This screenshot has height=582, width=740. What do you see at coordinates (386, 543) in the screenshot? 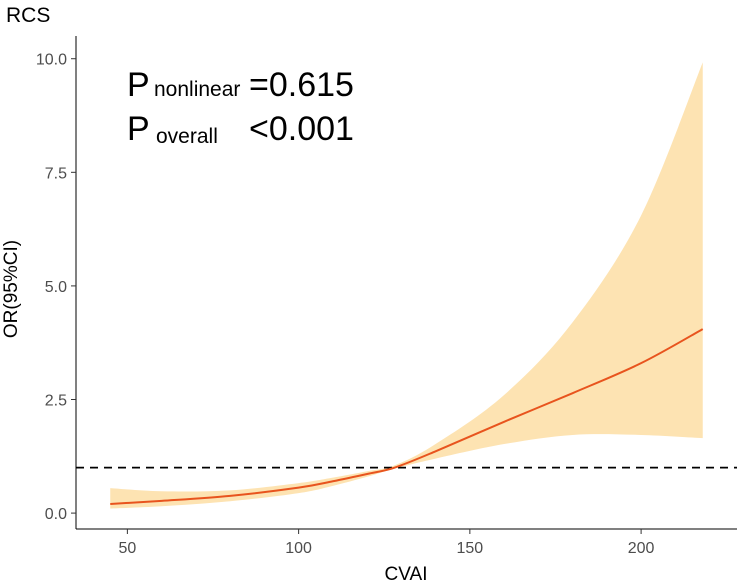
I see `x-ticks: 50 100 150 200` at bounding box center [386, 543].